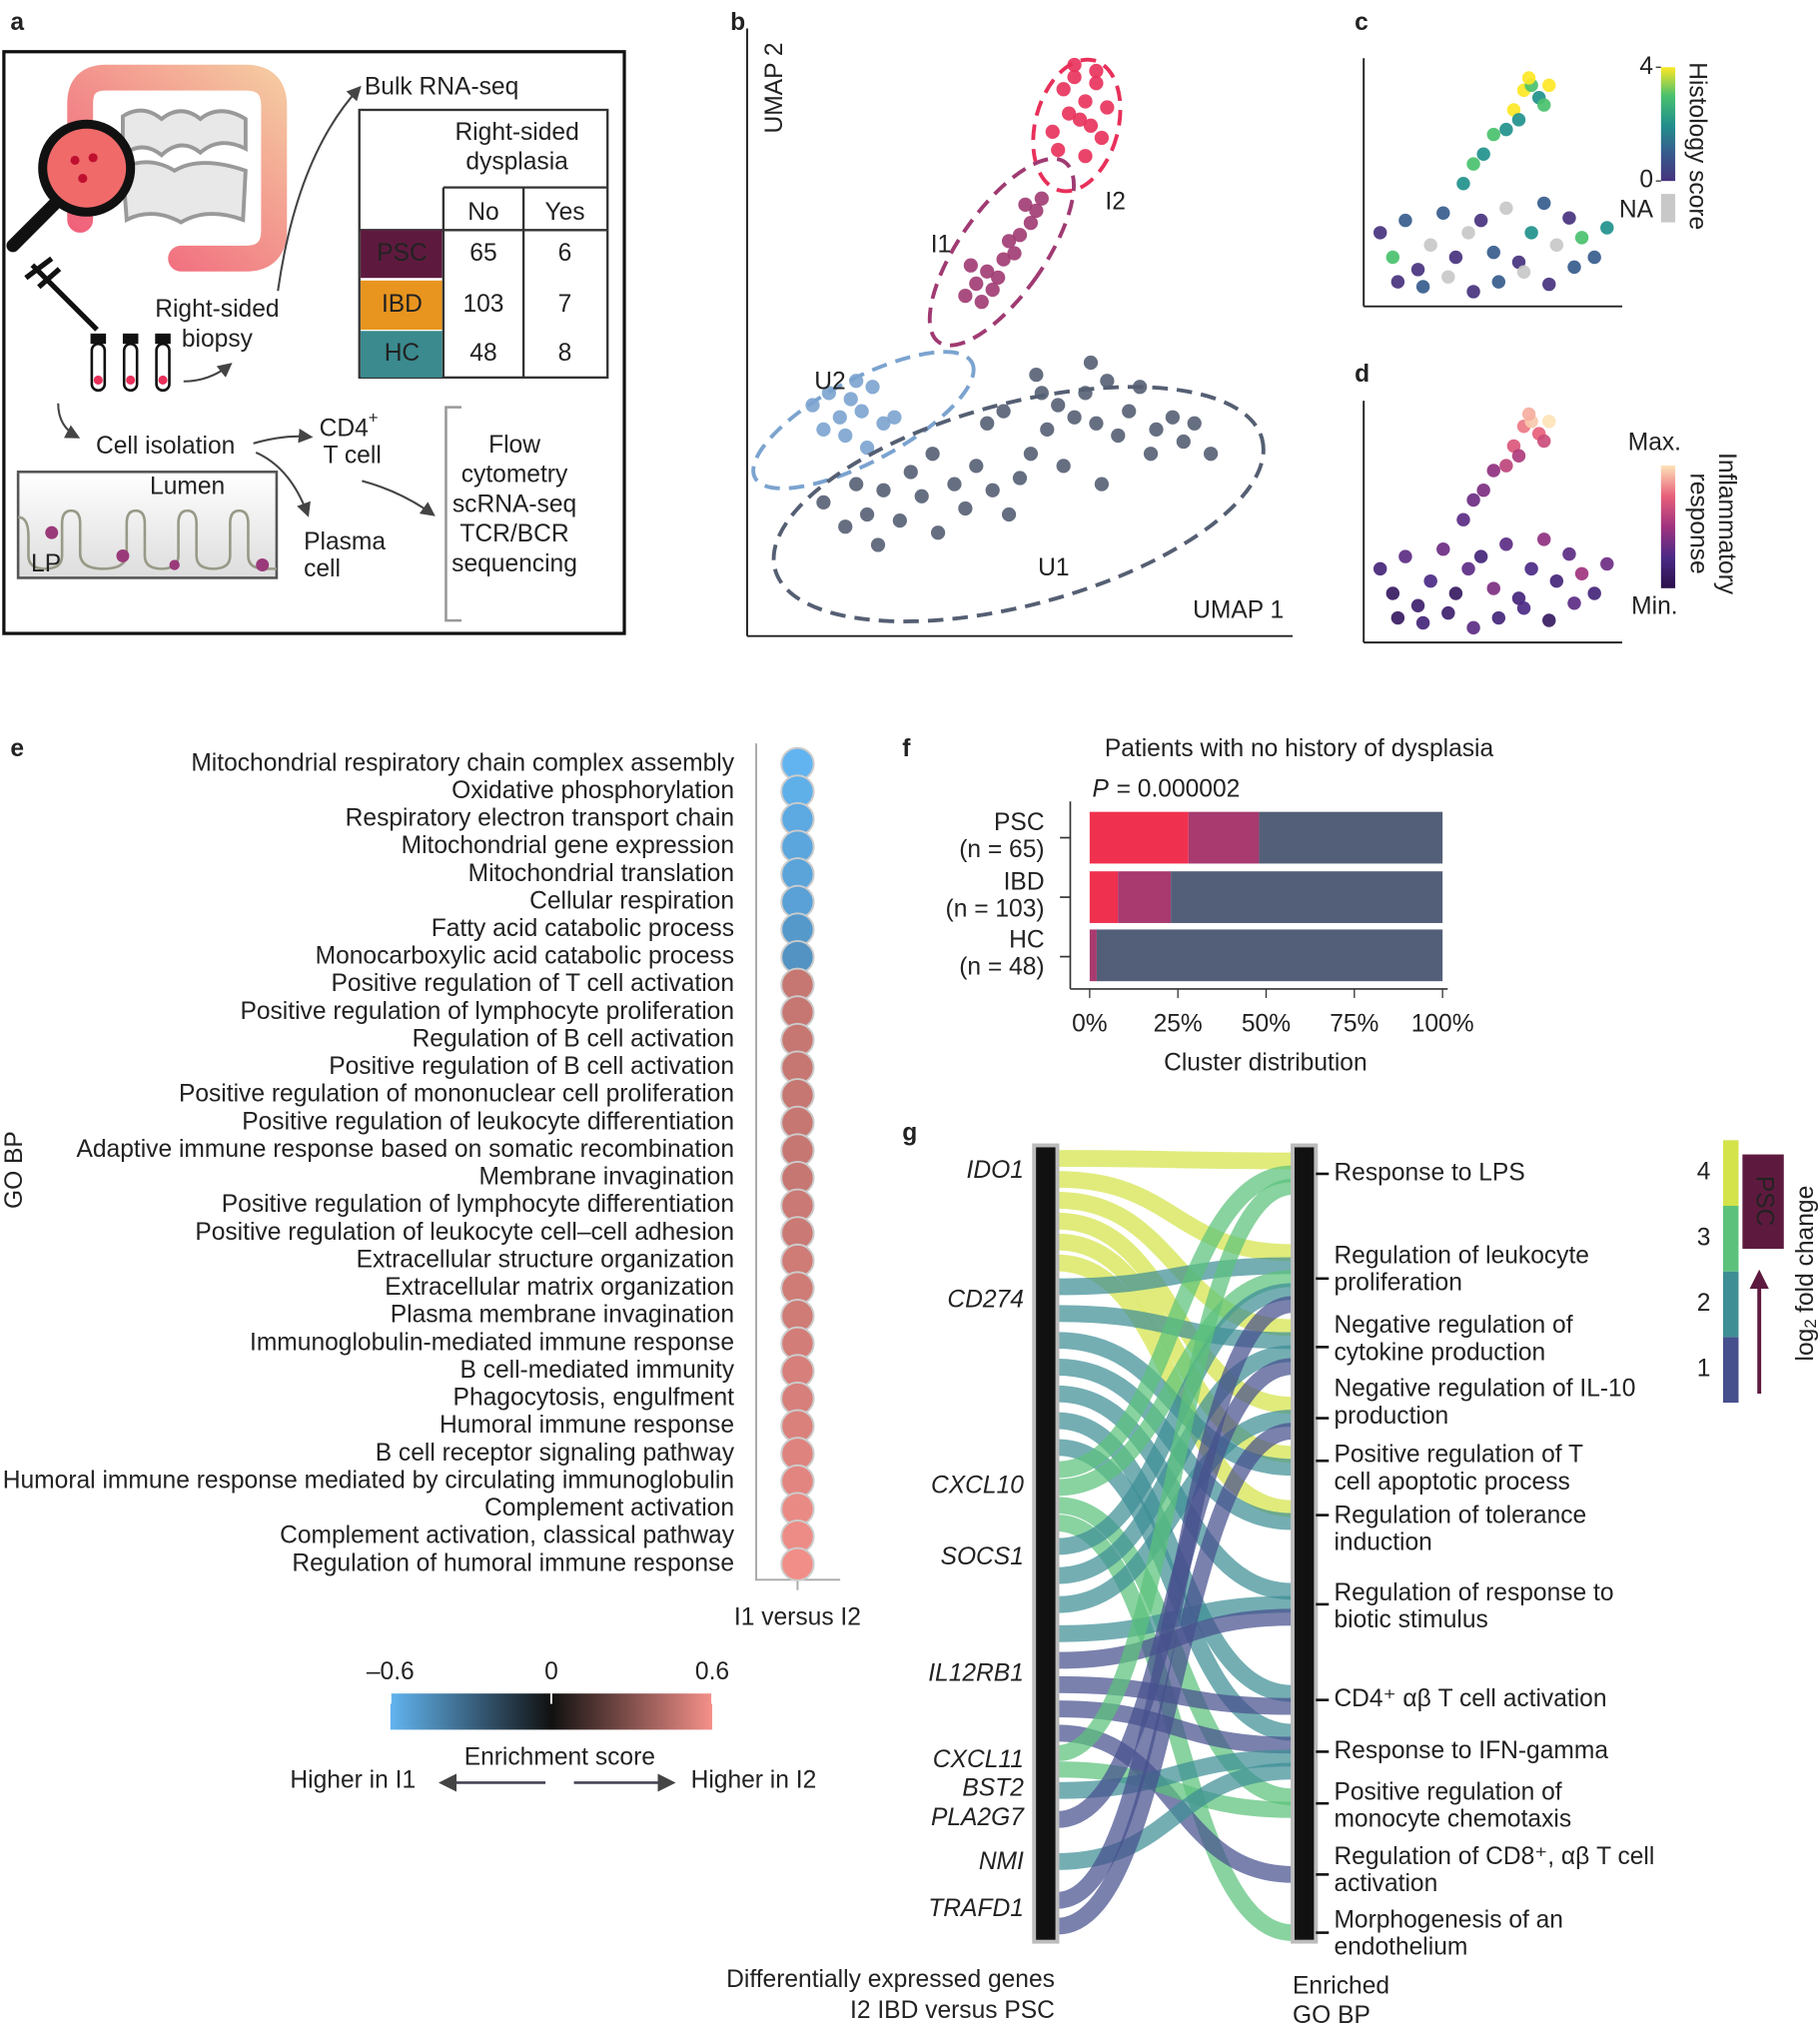  What do you see at coordinates (1448, 1919) in the screenshot?
I see `term-label: Morphogenesis of an` at bounding box center [1448, 1919].